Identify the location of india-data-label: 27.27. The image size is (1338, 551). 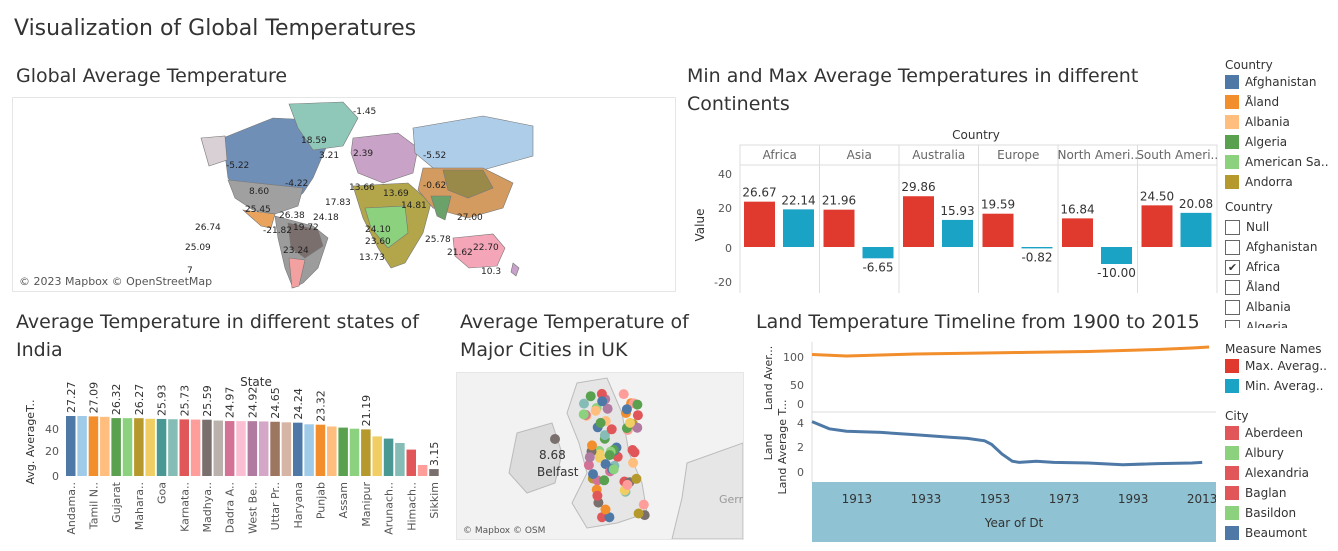
(71, 398).